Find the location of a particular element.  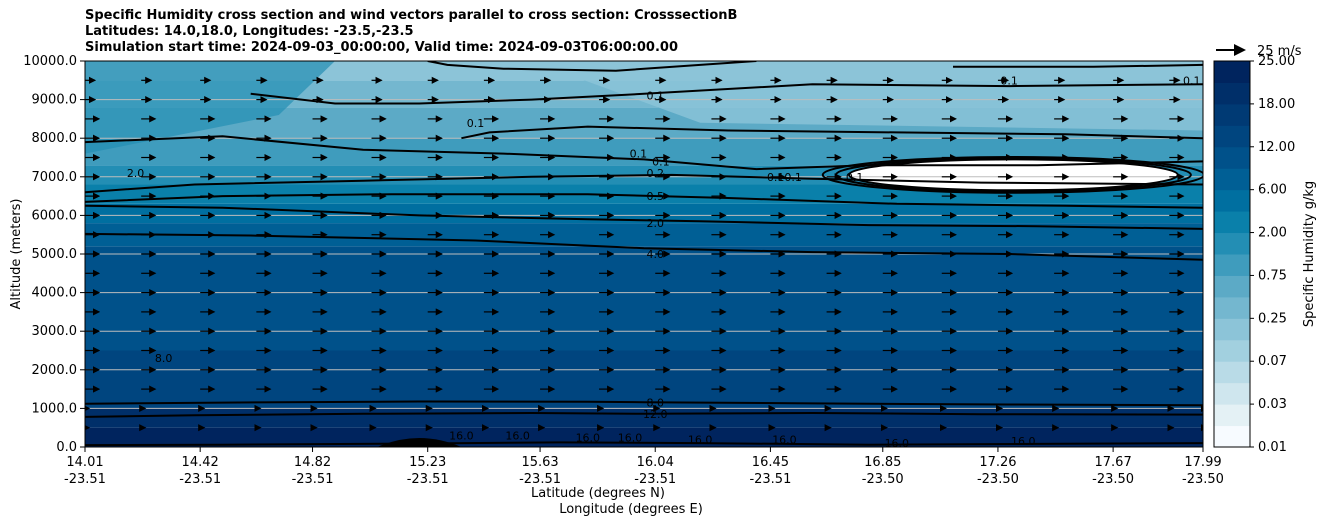

contour-label-23: 16.0 is located at coordinates (1023, 441).